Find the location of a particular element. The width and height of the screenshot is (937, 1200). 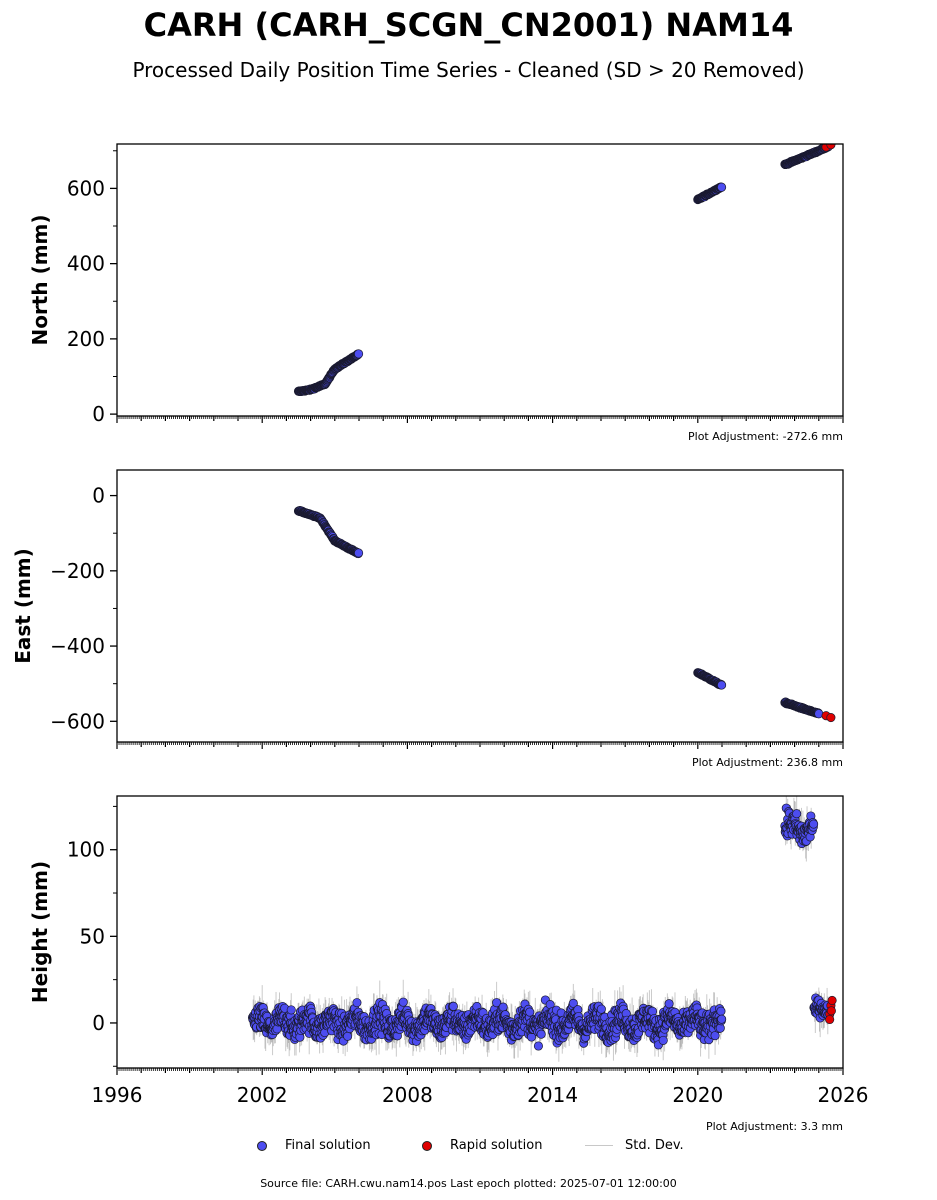

std-line-icon is located at coordinates (599, 1145).